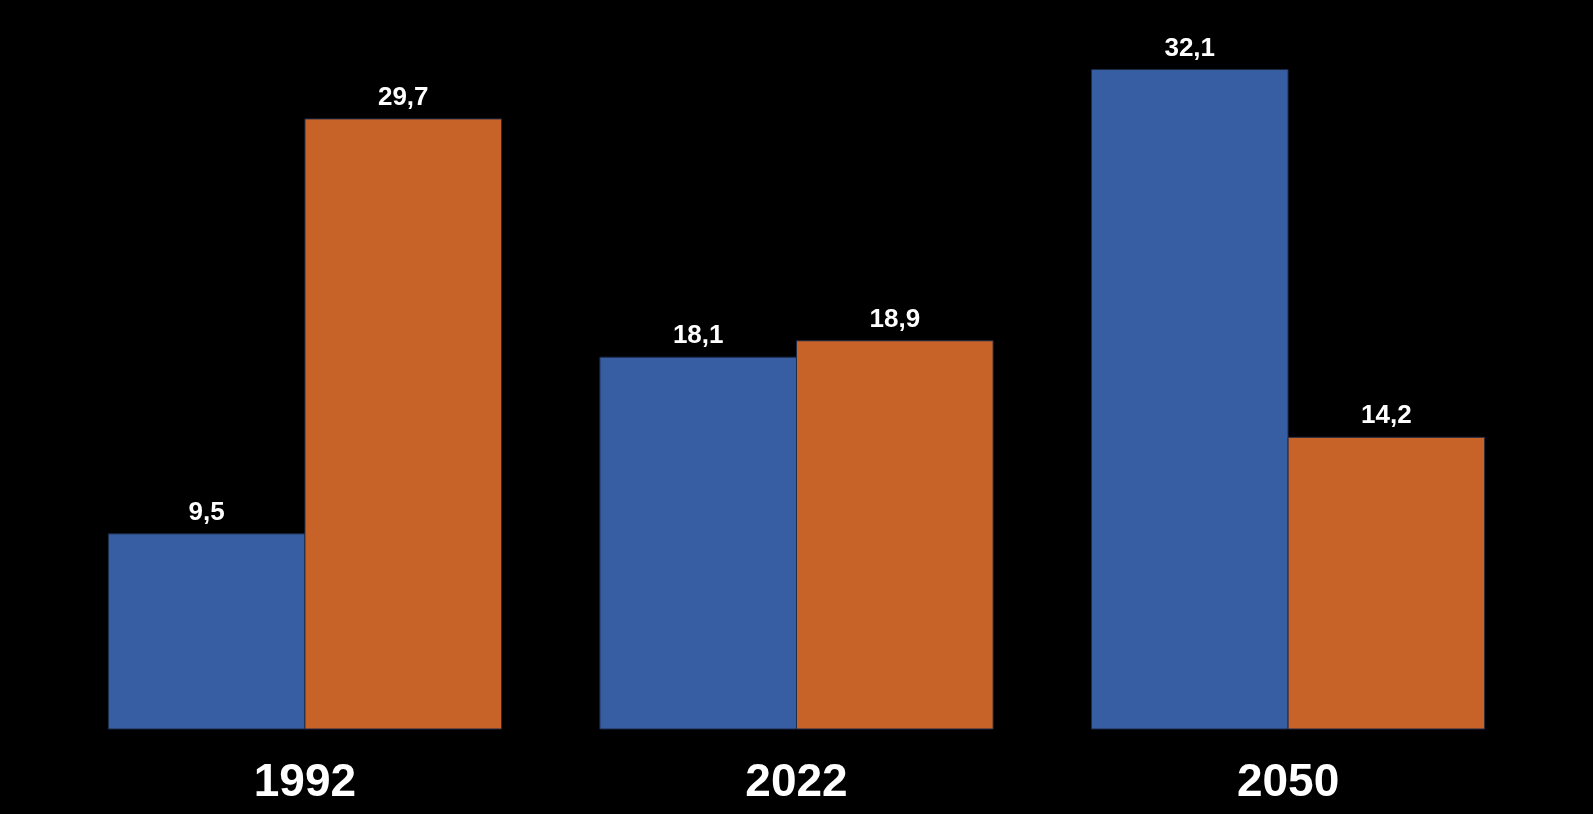 The height and width of the screenshot is (814, 1593). What do you see at coordinates (1386, 414) in the screenshot?
I see `data-label: 14,2` at bounding box center [1386, 414].